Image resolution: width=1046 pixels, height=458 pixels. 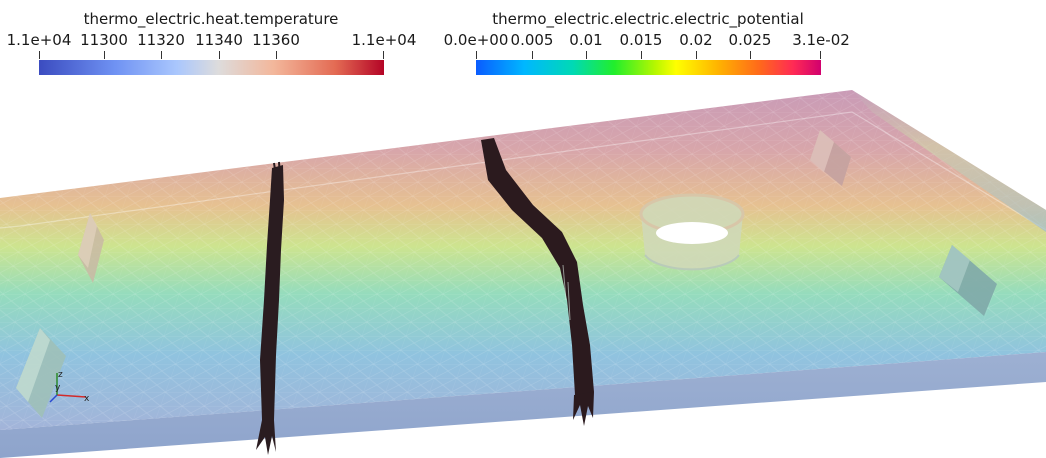 I want to click on temperature-colorbar-title: thermo_electric.heat.temperature, so click(x=211, y=19).